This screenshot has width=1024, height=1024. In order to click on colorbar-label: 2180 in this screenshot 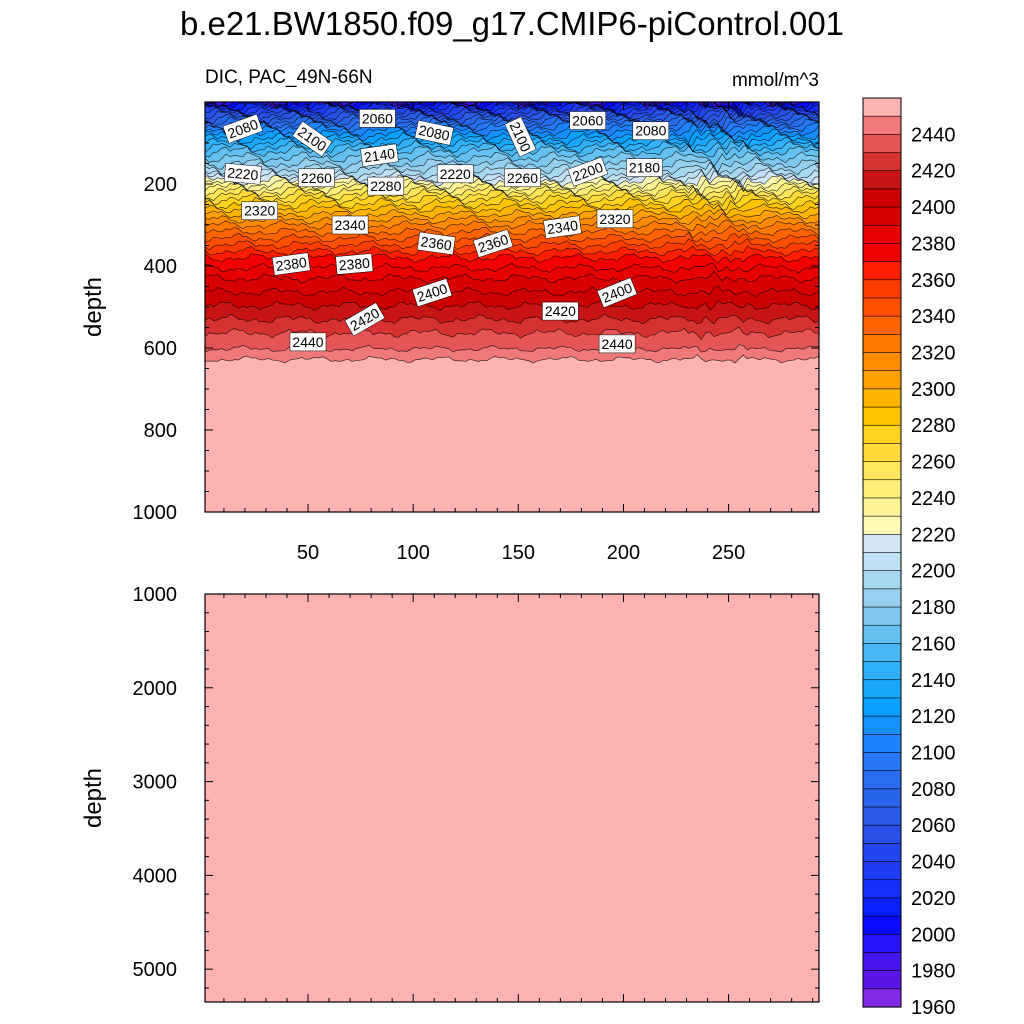, I will do `click(933, 608)`.